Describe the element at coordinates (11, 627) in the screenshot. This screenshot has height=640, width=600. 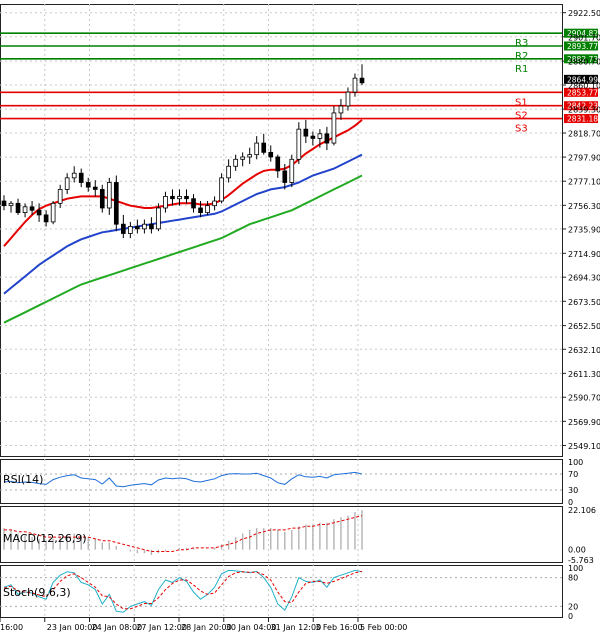
I see `time-tick-label: 16:00` at that location.